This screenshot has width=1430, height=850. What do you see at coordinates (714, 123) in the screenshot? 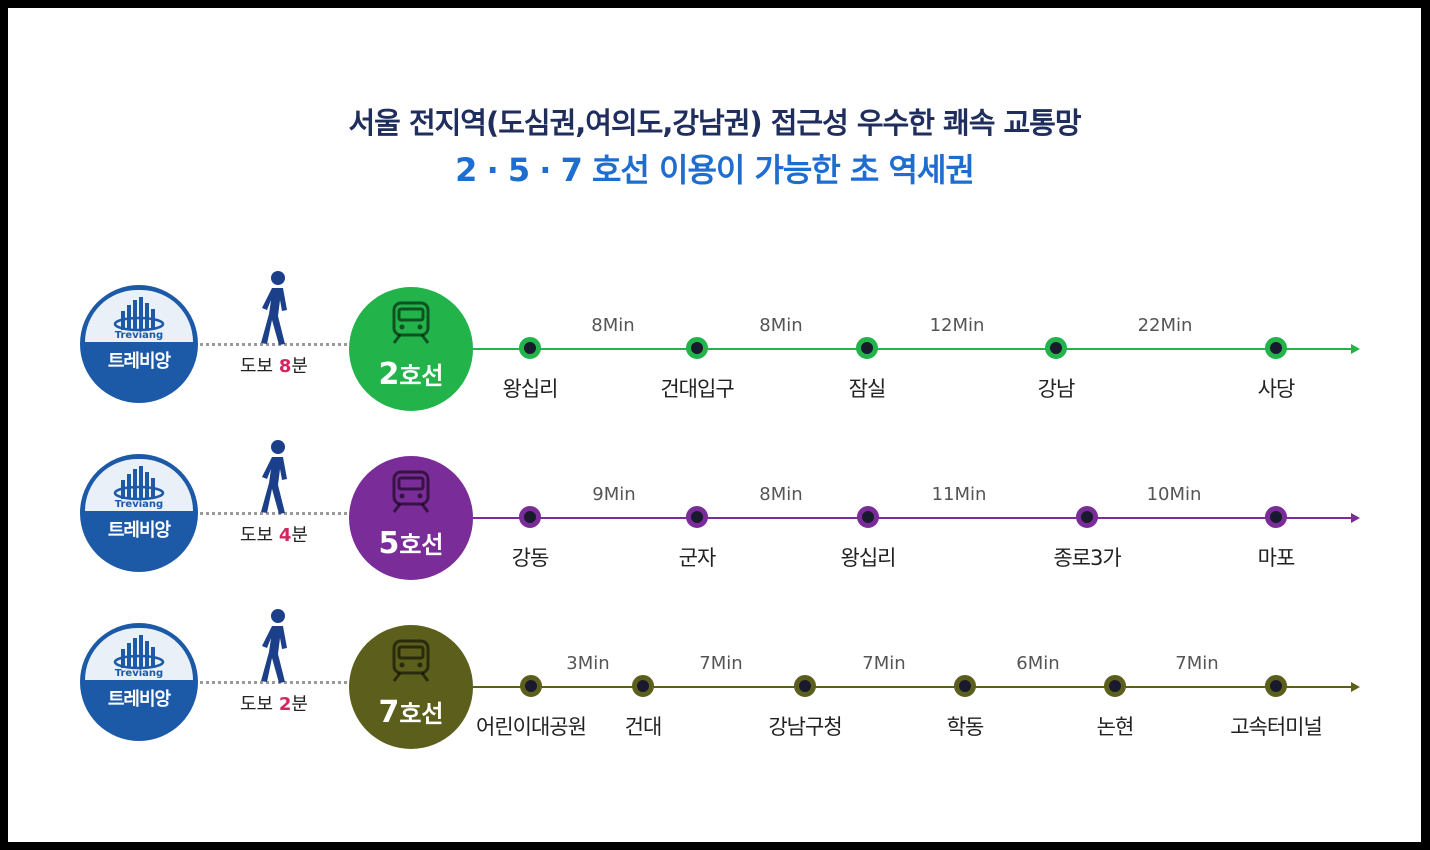
I see `headline: 서울 전지역(도심권,여의도,강남권) 접근성 우수한 쾌속 교통망` at bounding box center [714, 123].